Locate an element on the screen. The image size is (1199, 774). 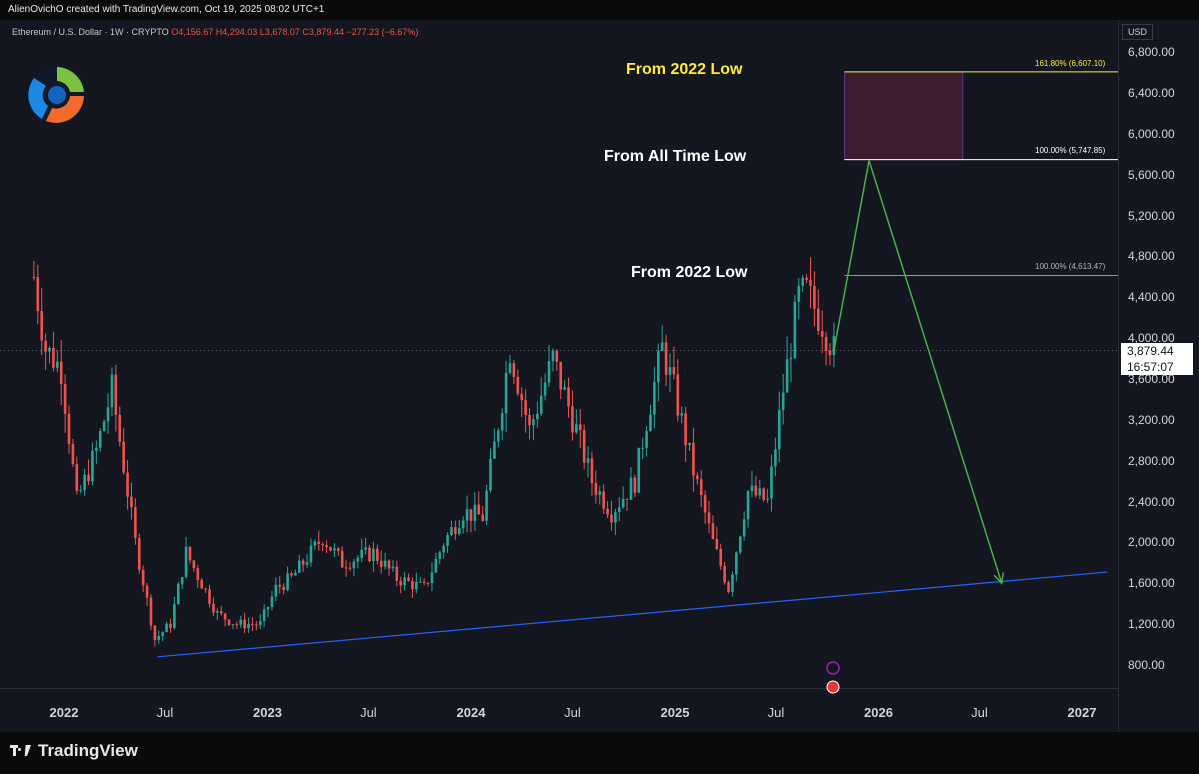
fib-label-161: 161.80% (6,607.10) is located at coordinates (1070, 63).